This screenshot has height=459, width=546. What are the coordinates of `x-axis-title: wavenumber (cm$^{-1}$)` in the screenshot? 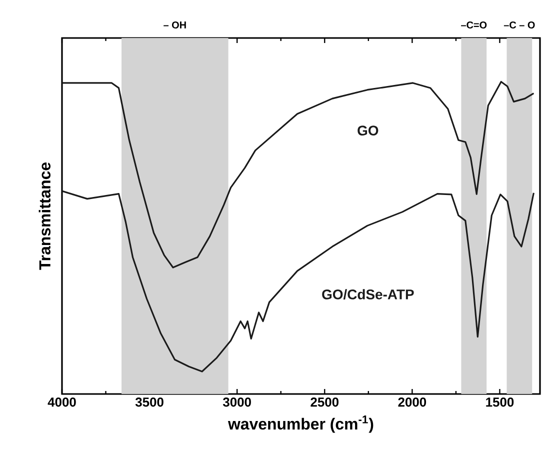 It's located at (301, 424).